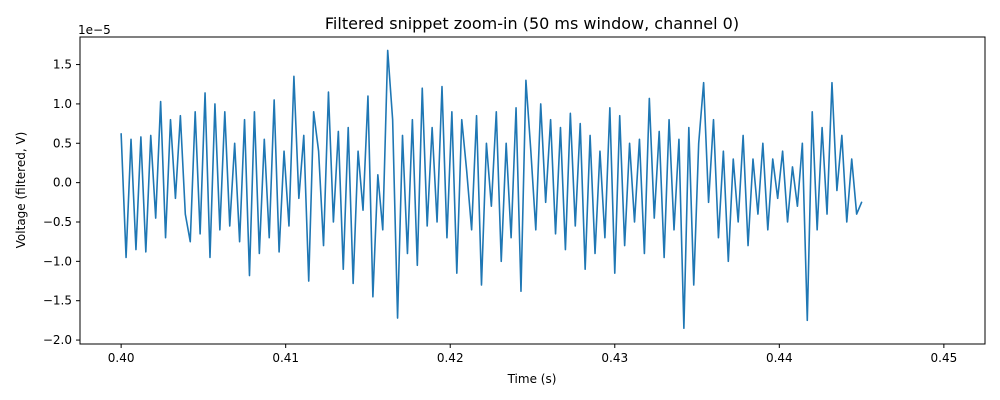 The image size is (1000, 400). I want to click on x-tick-label: 0.41, so click(285, 358).